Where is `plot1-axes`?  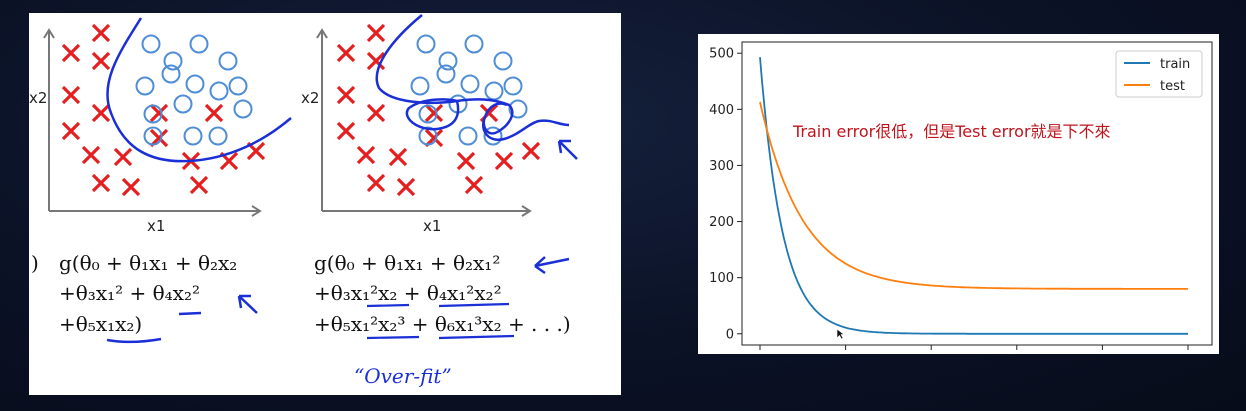 plot1-axes is located at coordinates (152, 122).